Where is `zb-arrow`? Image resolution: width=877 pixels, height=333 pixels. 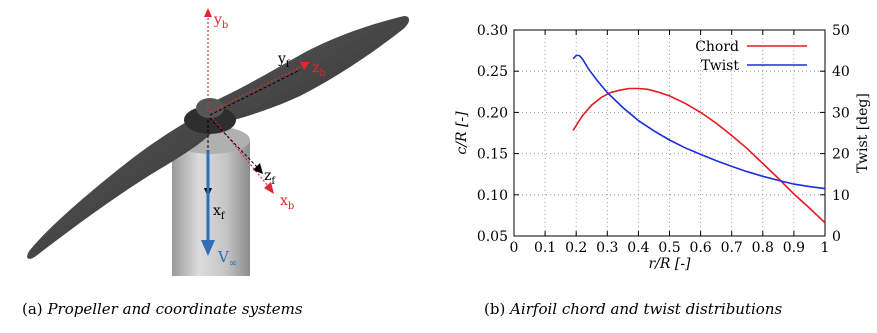
zb-arrow is located at coordinates (305, 66).